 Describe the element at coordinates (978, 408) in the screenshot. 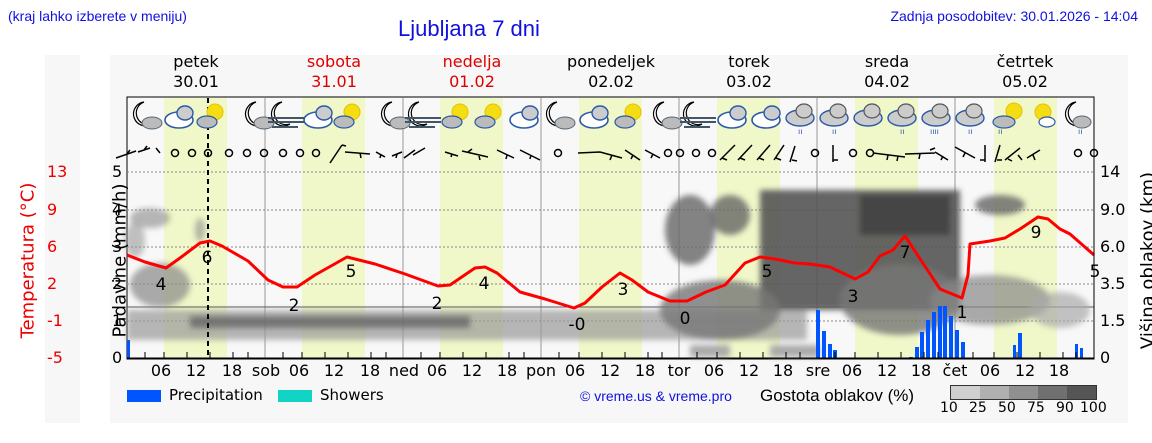

I see `density-tick: 25` at that location.